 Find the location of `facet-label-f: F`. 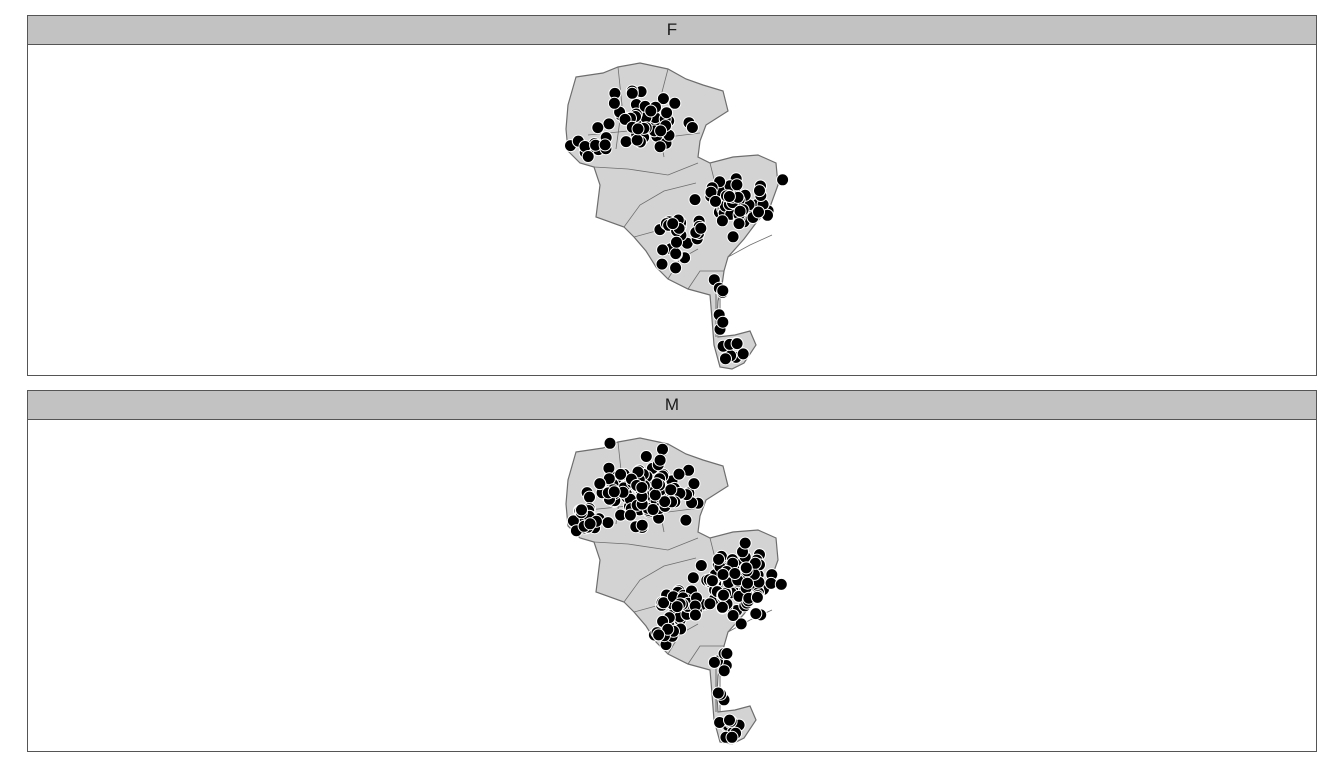

facet-label-f: F is located at coordinates (672, 29).